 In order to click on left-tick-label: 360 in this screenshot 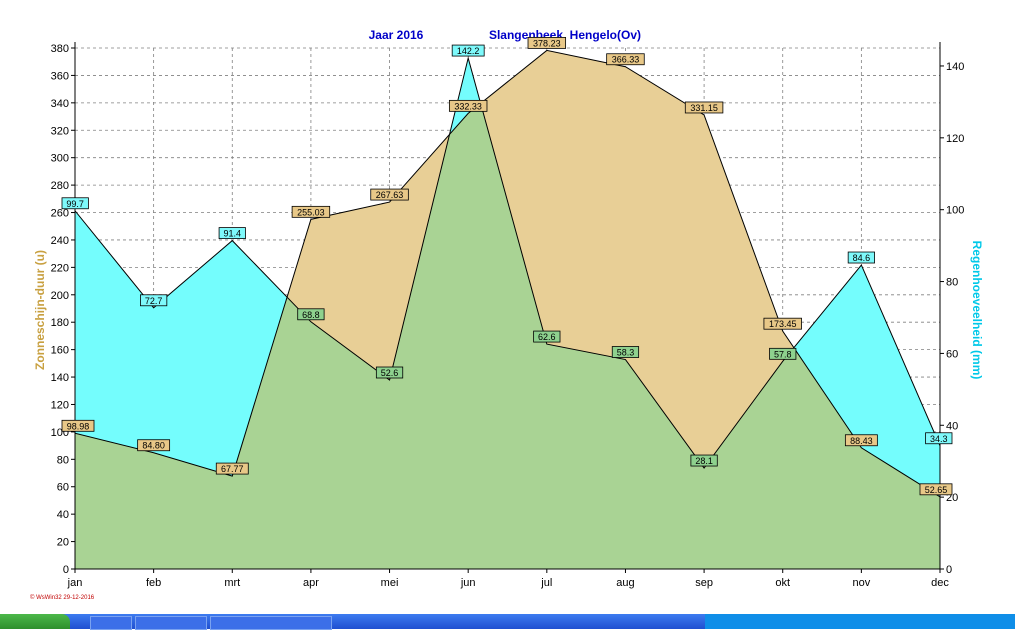, I will do `click(60, 76)`.